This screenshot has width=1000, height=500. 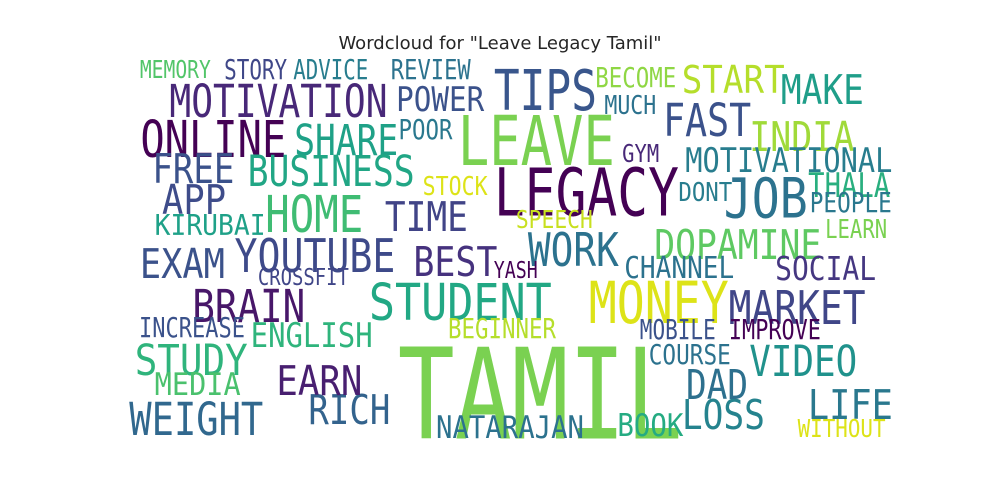 What do you see at coordinates (540, 395) in the screenshot?
I see `word-tamil: TAMIL` at bounding box center [540, 395].